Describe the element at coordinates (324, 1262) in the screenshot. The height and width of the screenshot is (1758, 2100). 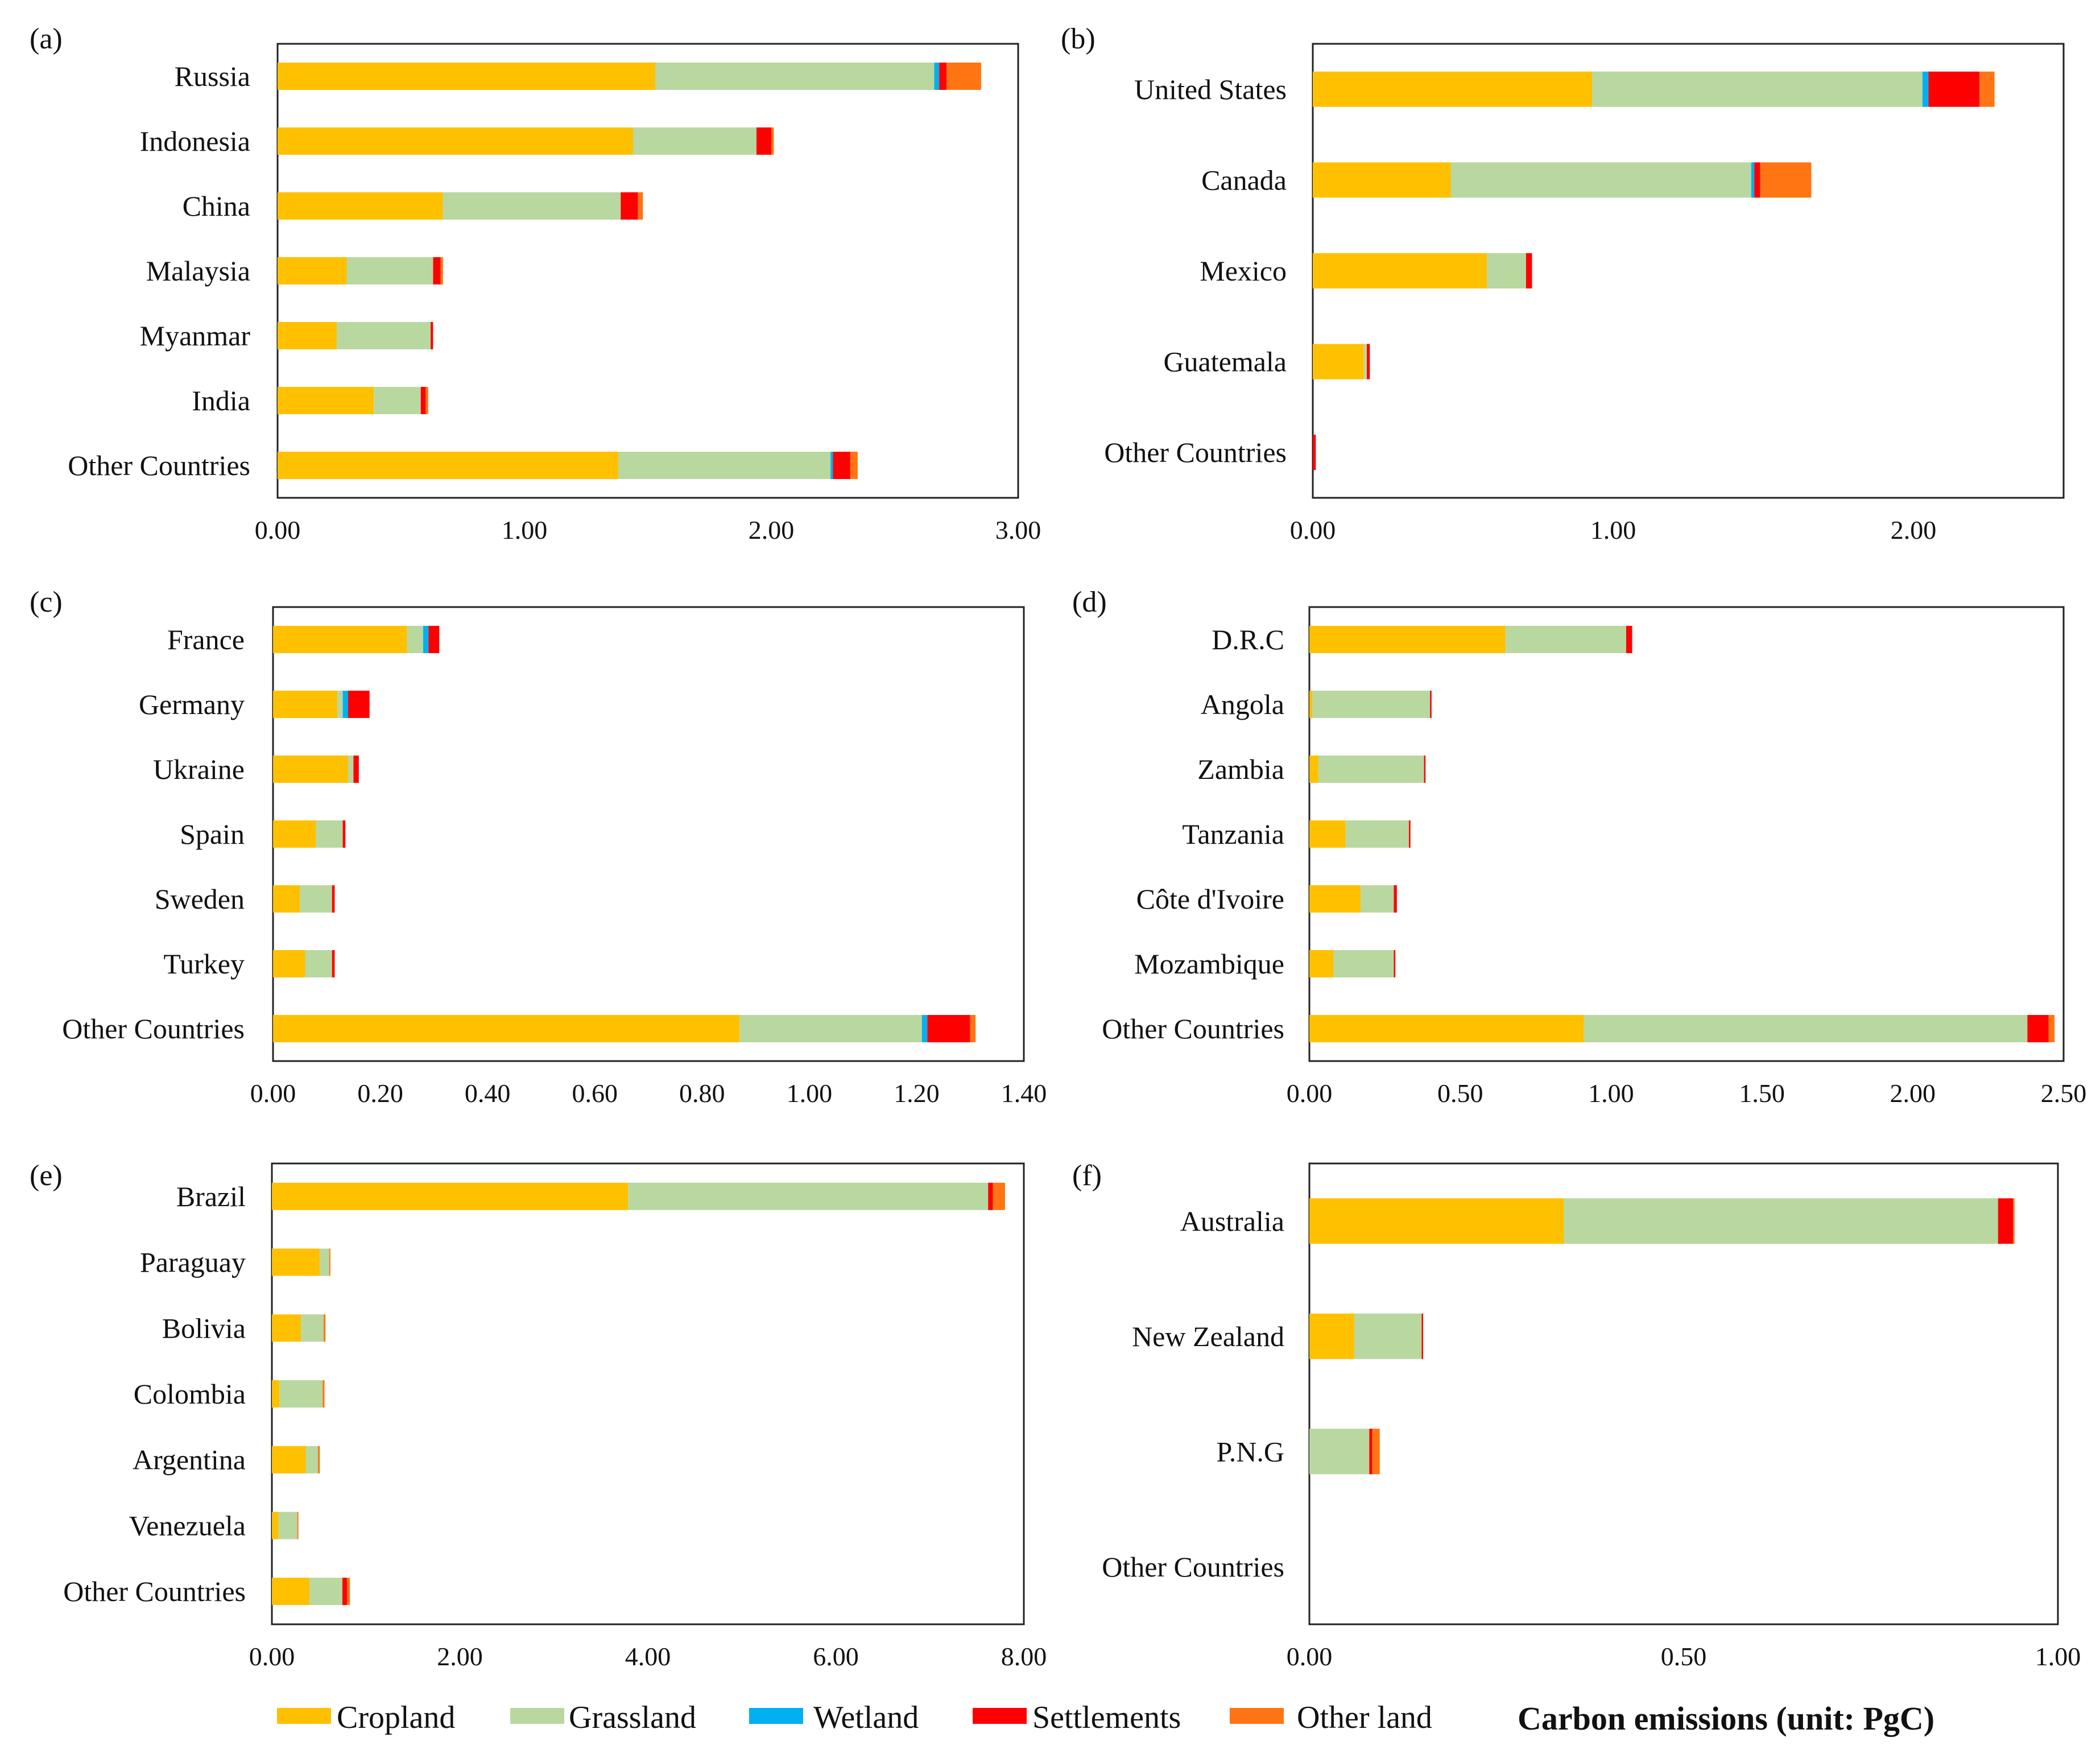
I see `panel-e-bar-paraguay-grassland` at that location.